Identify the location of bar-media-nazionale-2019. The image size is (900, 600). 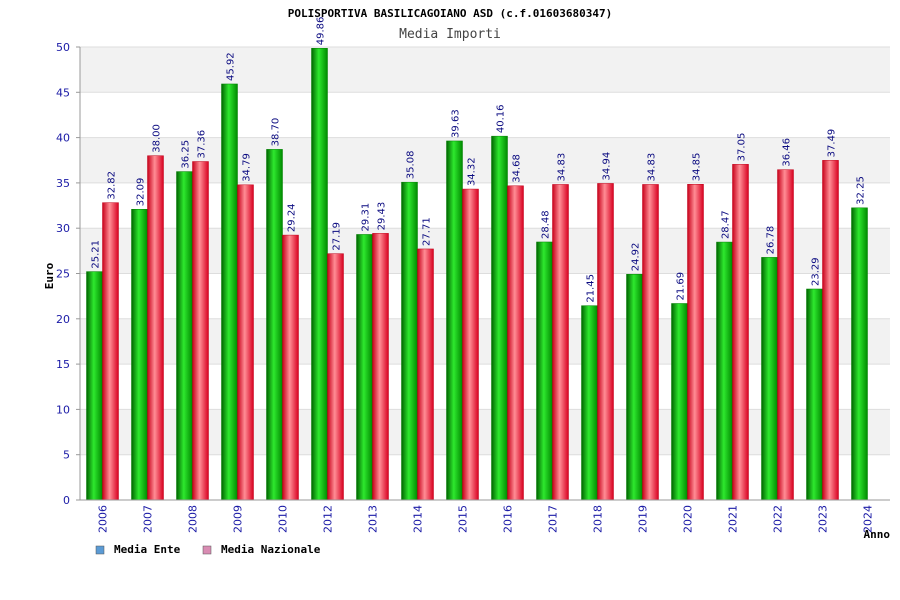
(650, 342).